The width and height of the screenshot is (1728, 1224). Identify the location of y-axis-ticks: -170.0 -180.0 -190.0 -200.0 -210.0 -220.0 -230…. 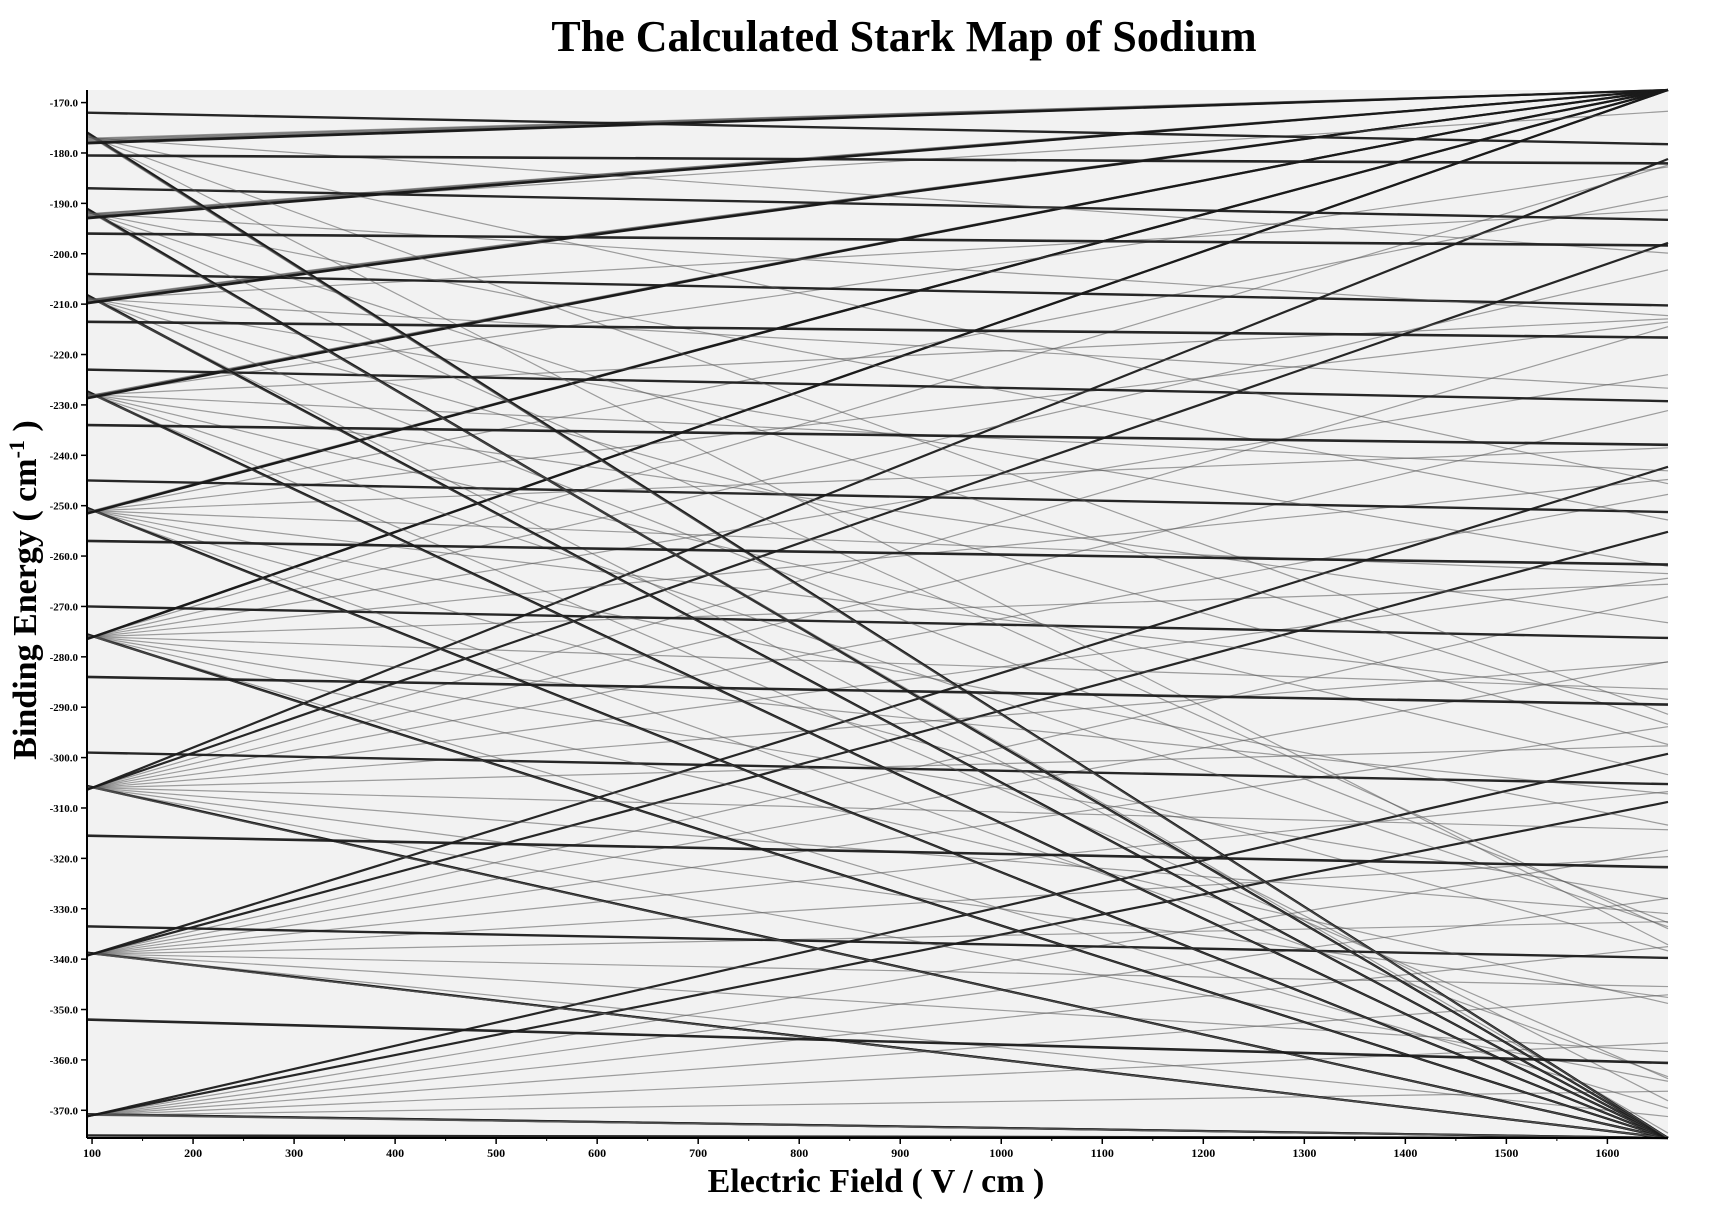
(68, 607).